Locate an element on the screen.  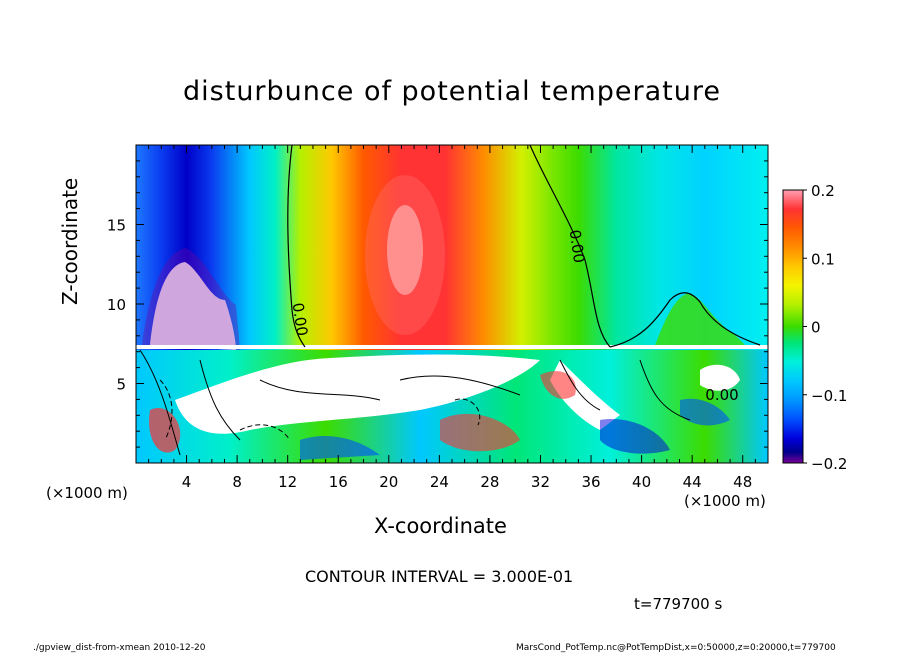
colorbar-labels: 0.2 0.1 0 −0.1 −0.2 is located at coordinates (825, 327).